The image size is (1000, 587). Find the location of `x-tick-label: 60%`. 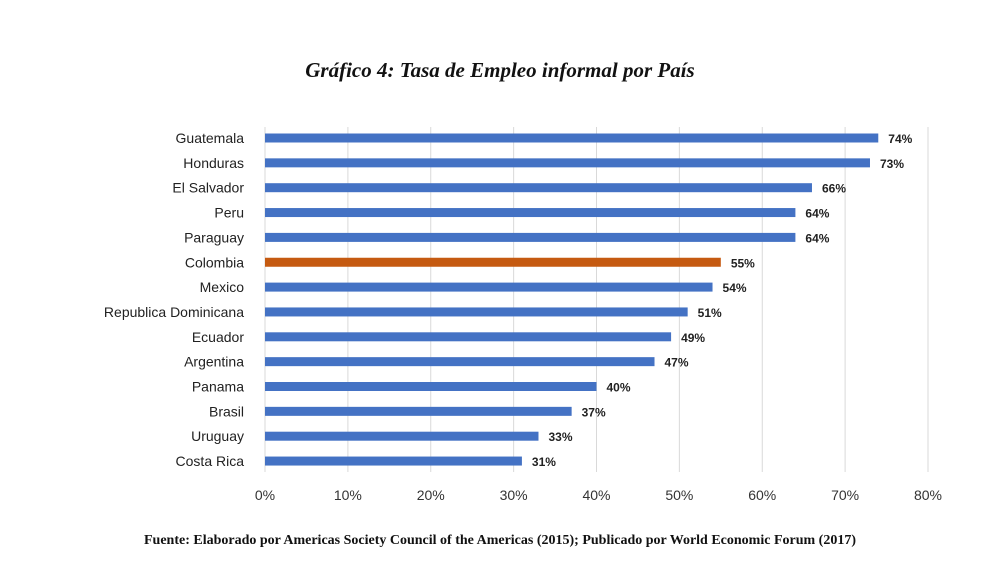

x-tick-label: 60% is located at coordinates (762, 495).